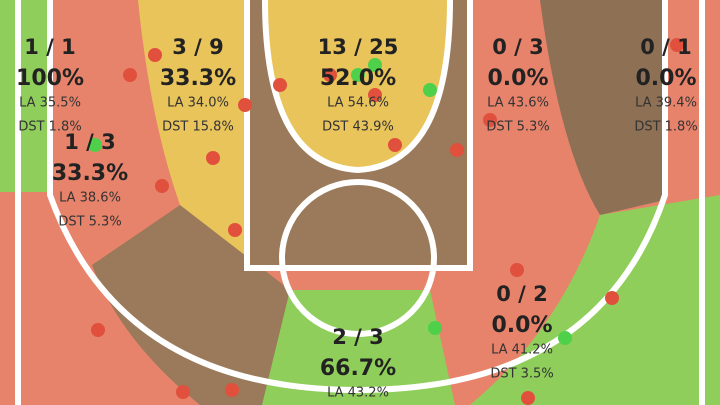 Image resolution: width=720 pixels, height=405 pixels. I want to click on zone-ratio: 2 / 3, so click(358, 337).